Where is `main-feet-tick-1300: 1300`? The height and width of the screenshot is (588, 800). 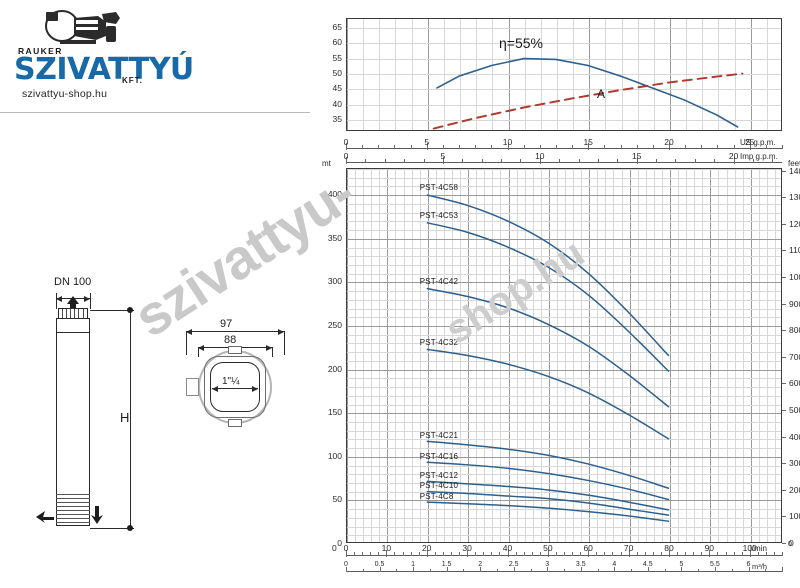
main-feet-tick-1300: 1300 is located at coordinates (794, 197).